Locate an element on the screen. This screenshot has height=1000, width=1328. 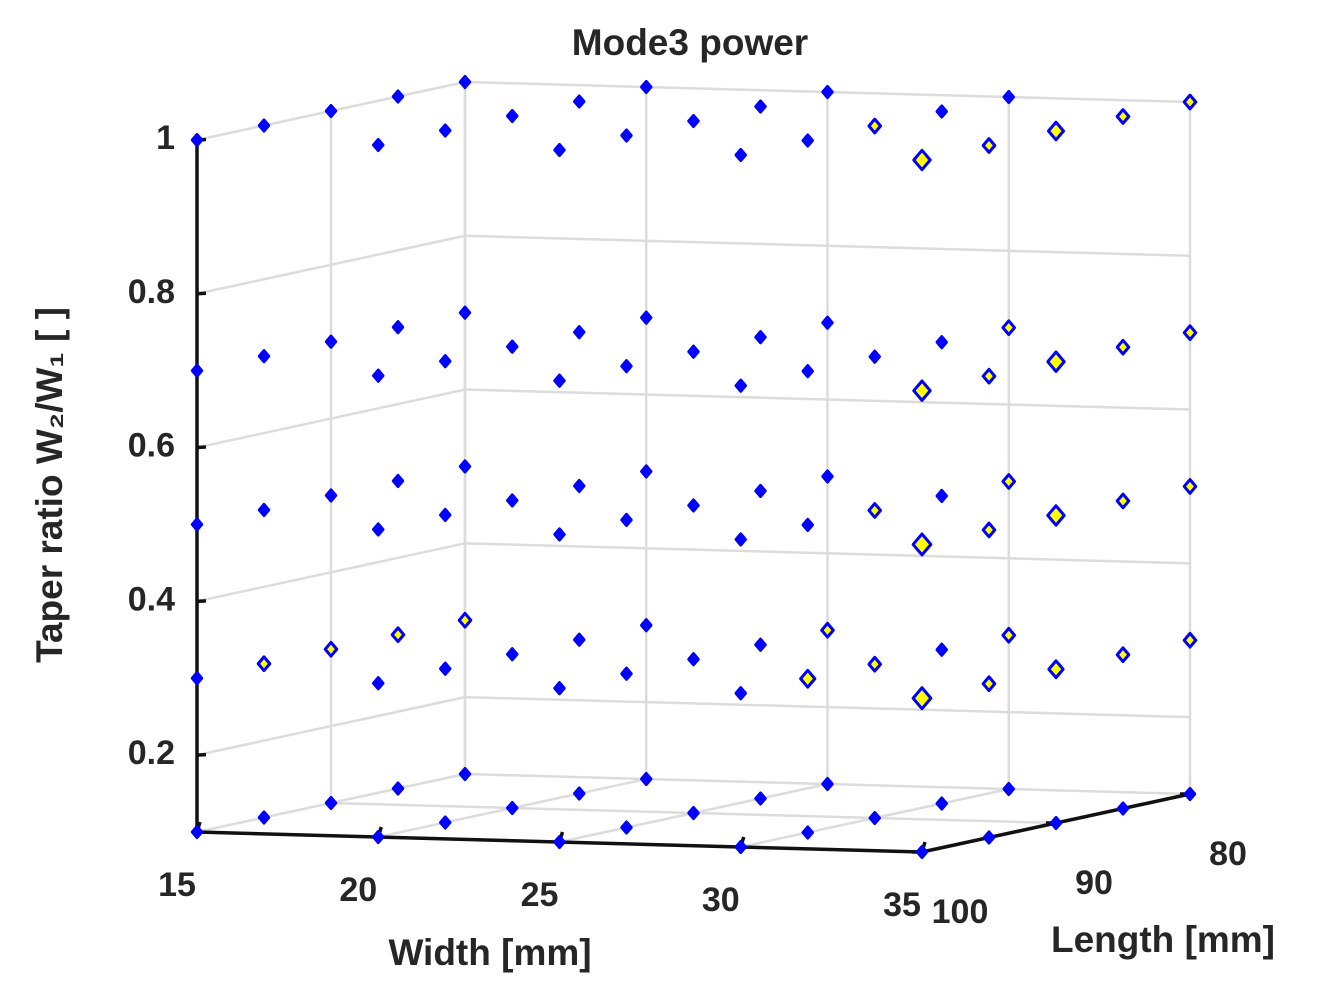
x-tick-label: 20 is located at coordinates (358, 890).